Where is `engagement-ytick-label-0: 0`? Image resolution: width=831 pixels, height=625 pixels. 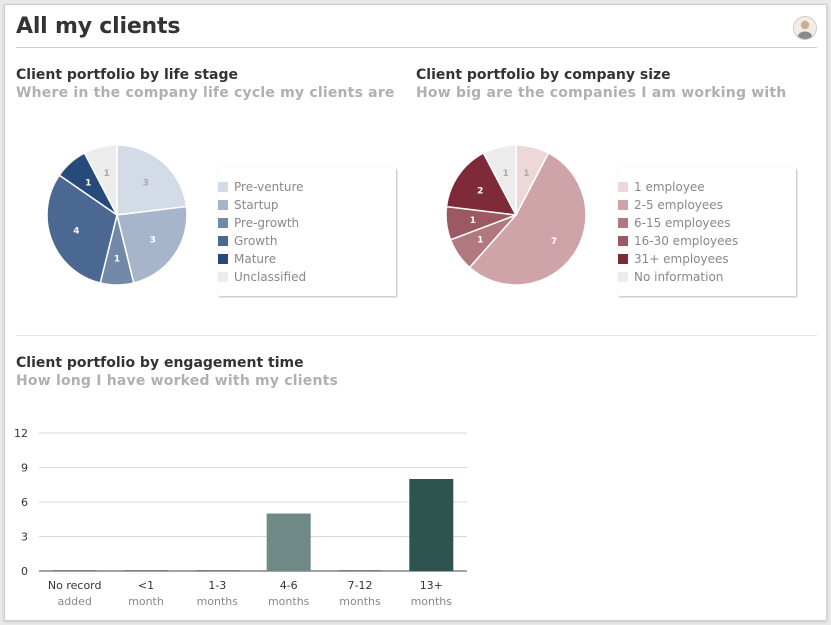 engagement-ytick-label-0: 0 is located at coordinates (24, 571).